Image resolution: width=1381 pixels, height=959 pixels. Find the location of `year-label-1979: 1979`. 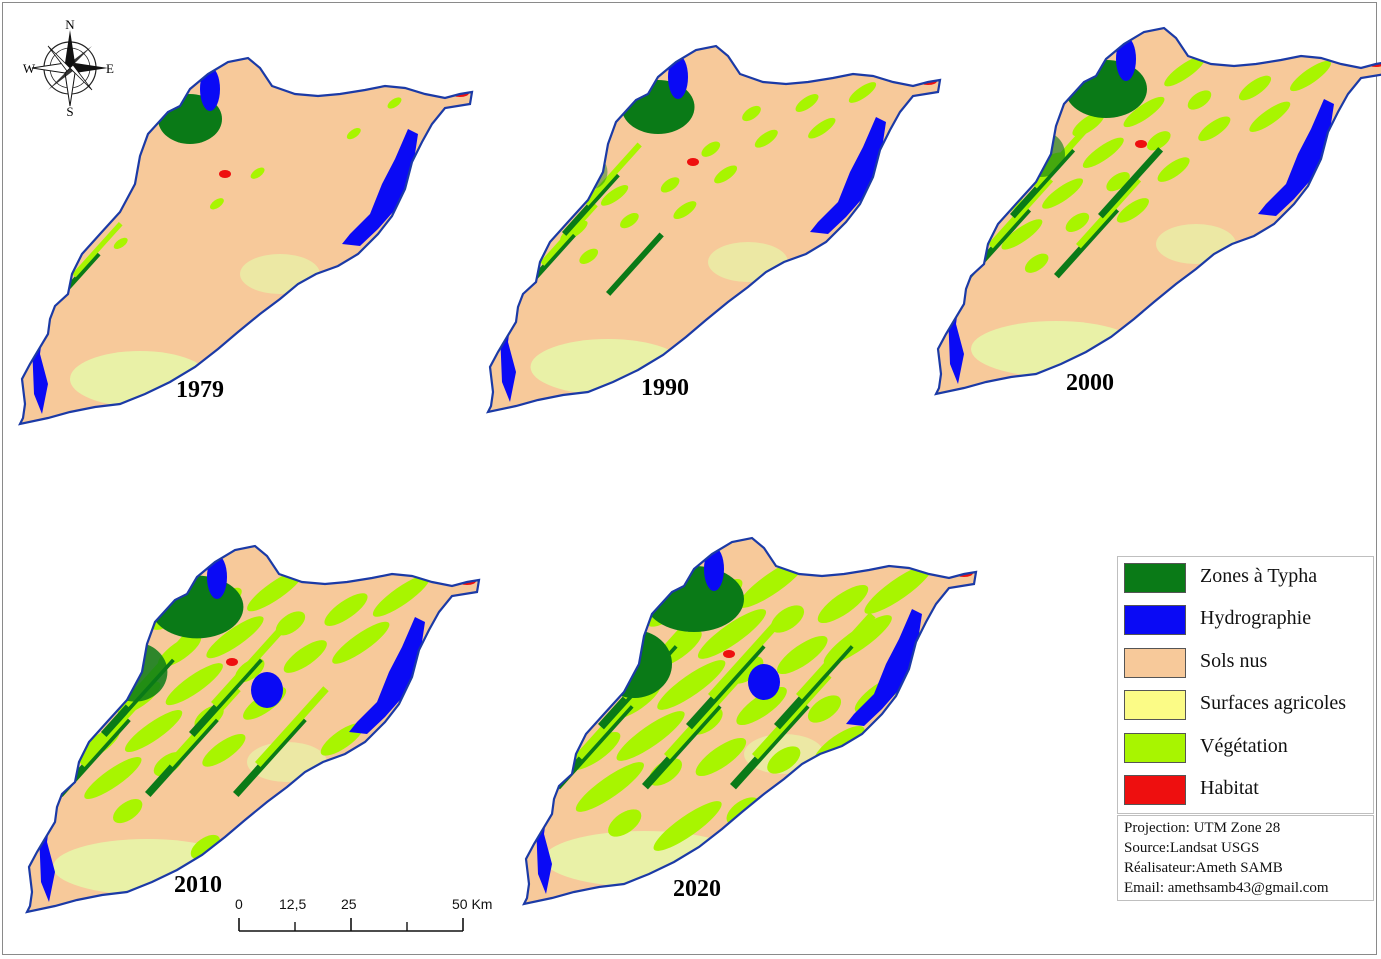

year-label-1979: 1979 is located at coordinates (200, 390).